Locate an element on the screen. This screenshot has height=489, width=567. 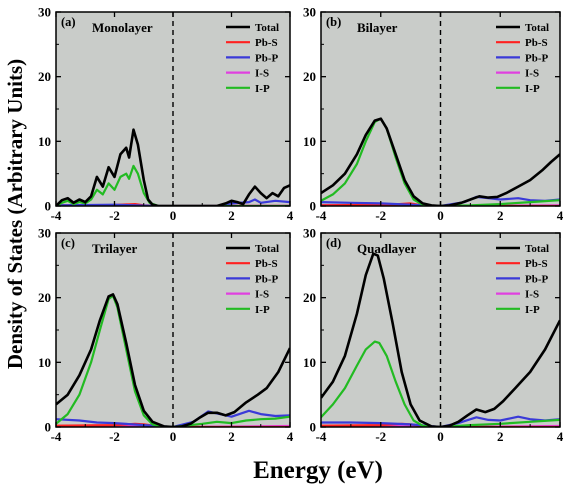
series-total-line is located at coordinates (173, 167).